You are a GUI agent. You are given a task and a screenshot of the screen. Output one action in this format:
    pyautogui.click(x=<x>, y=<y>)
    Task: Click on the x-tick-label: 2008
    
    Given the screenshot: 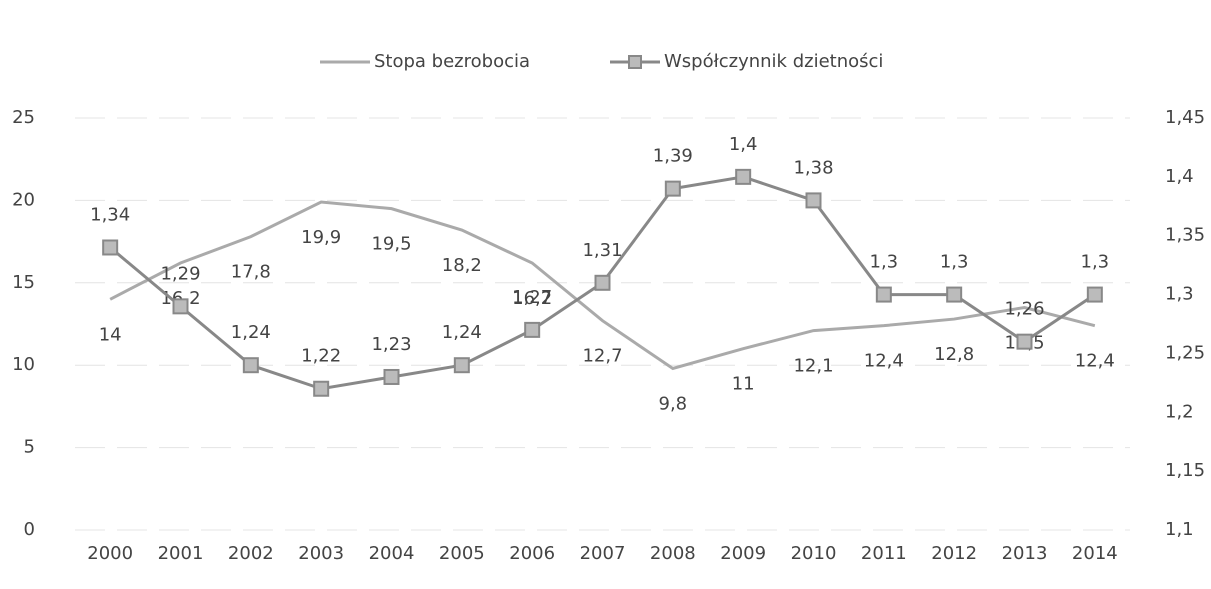 What is the action you would take?
    pyautogui.click(x=673, y=553)
    